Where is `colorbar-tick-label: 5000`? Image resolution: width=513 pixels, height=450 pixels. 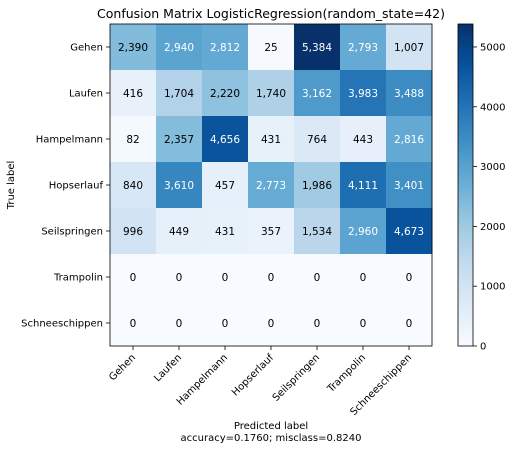
colorbar-tick-label: 5000 is located at coordinates (492, 47).